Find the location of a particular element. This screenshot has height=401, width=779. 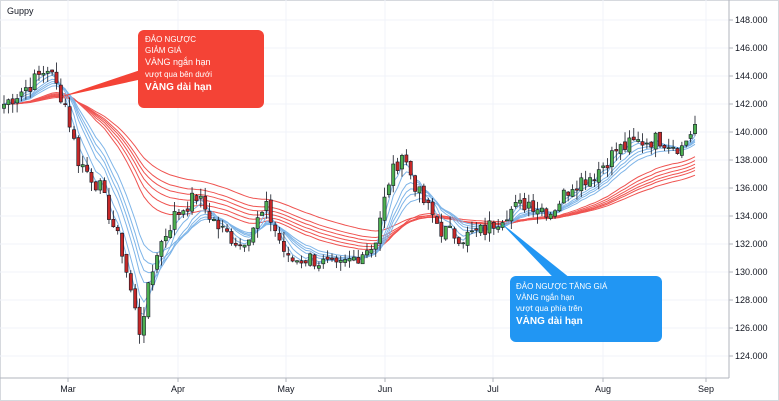

bullish-callout-line-4: VÀNG dài hạn is located at coordinates (549, 321).